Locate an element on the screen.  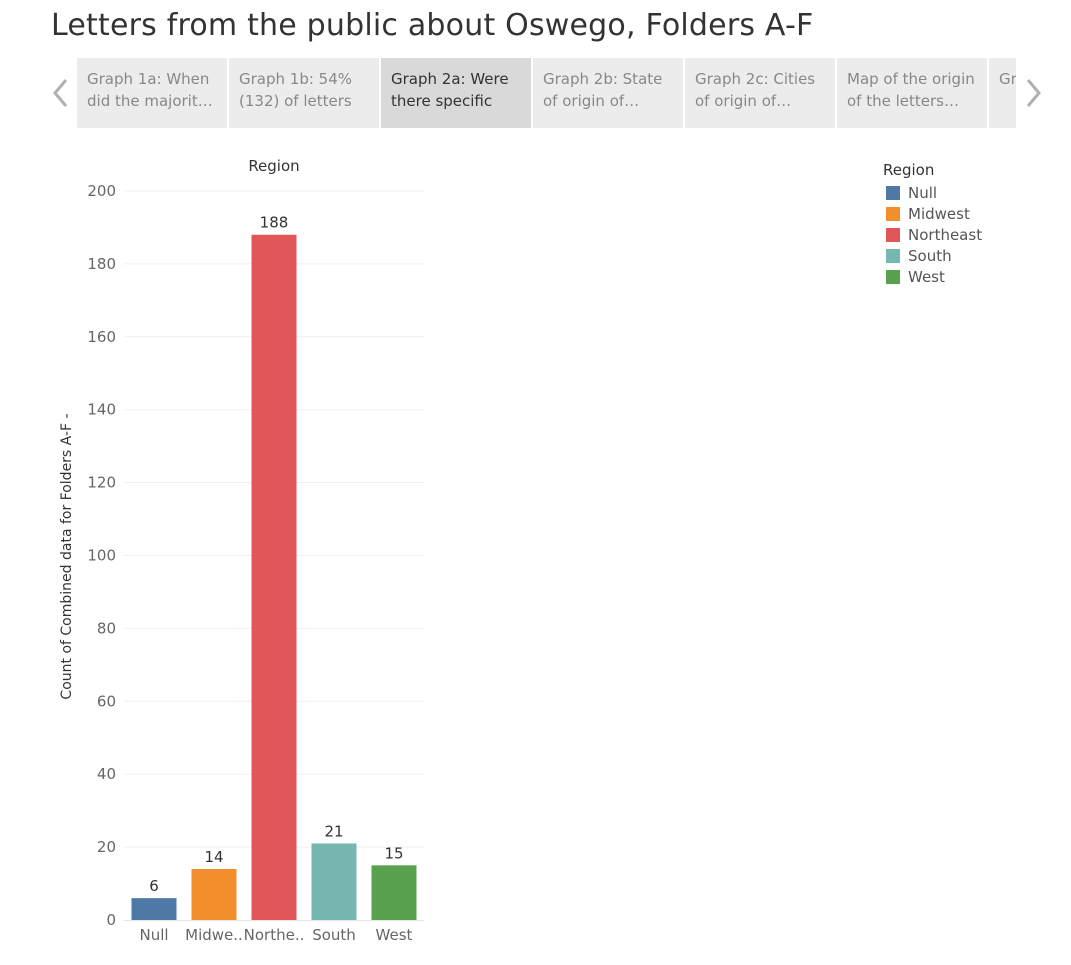
bar-value-label: 6 is located at coordinates (154, 886).